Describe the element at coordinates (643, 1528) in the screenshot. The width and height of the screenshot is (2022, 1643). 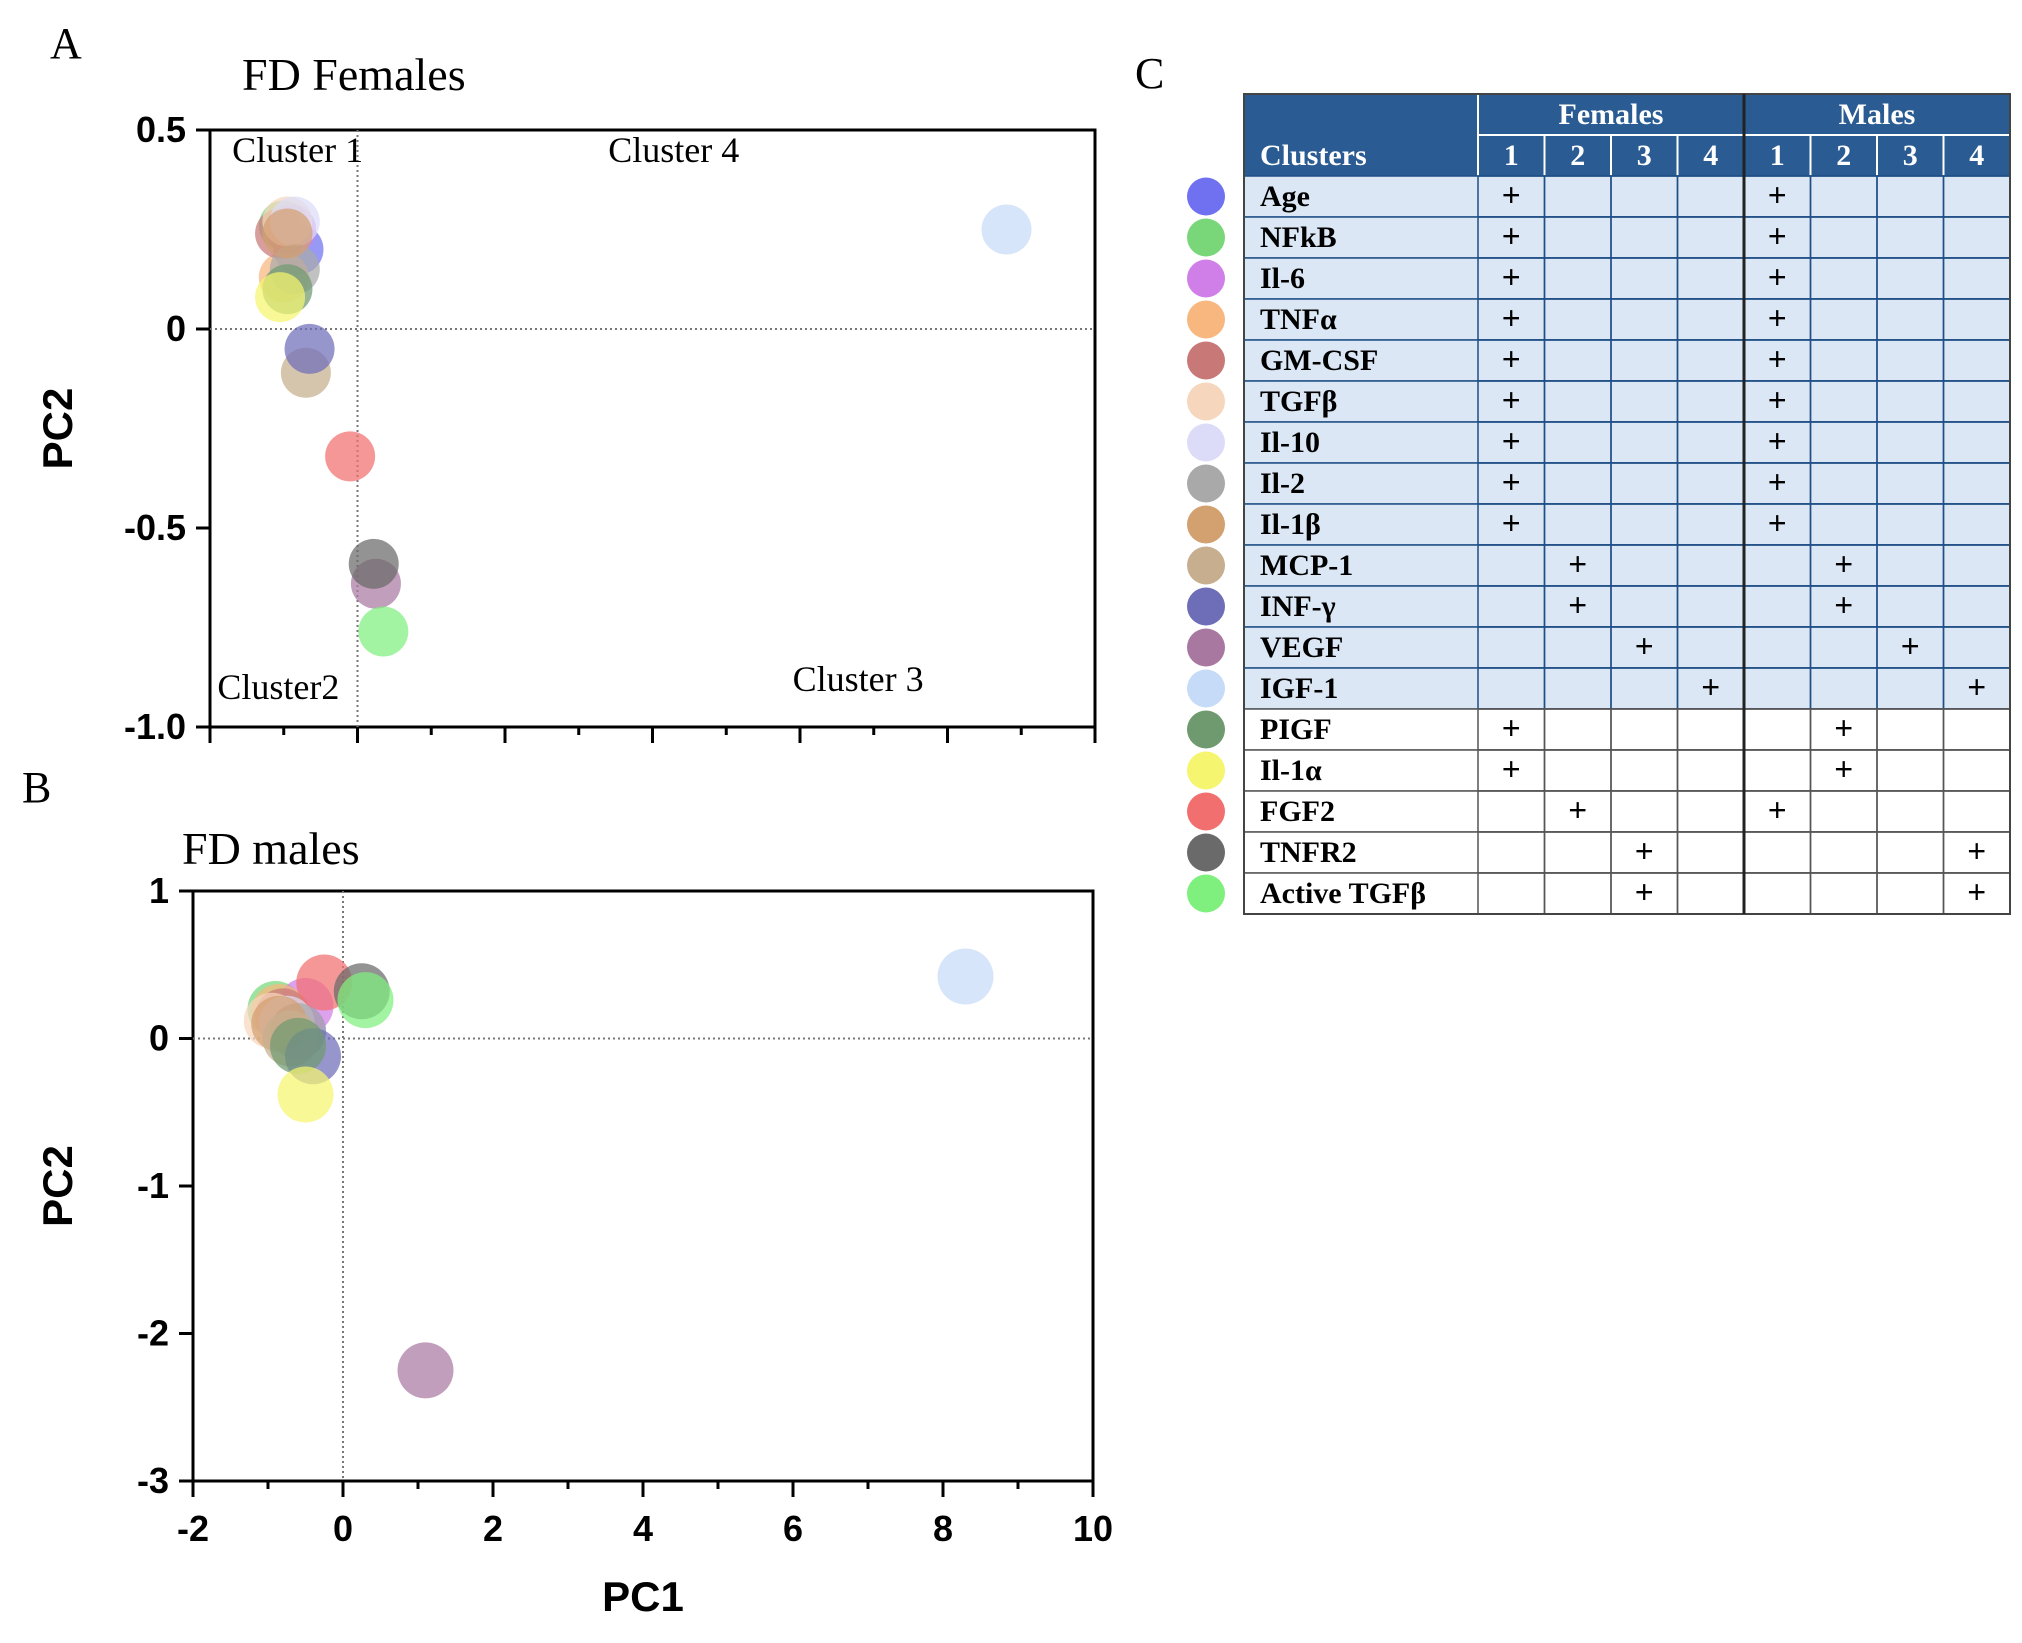
I see `x-tick-label: 4` at that location.